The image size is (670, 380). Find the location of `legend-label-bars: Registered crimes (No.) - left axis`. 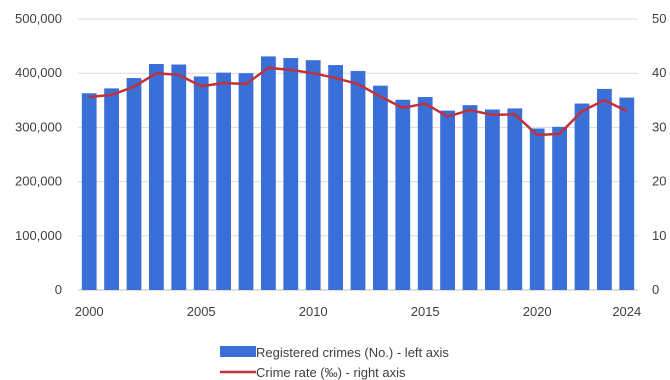

legend-label-bars: Registered crimes (No.) - left axis is located at coordinates (352, 352).